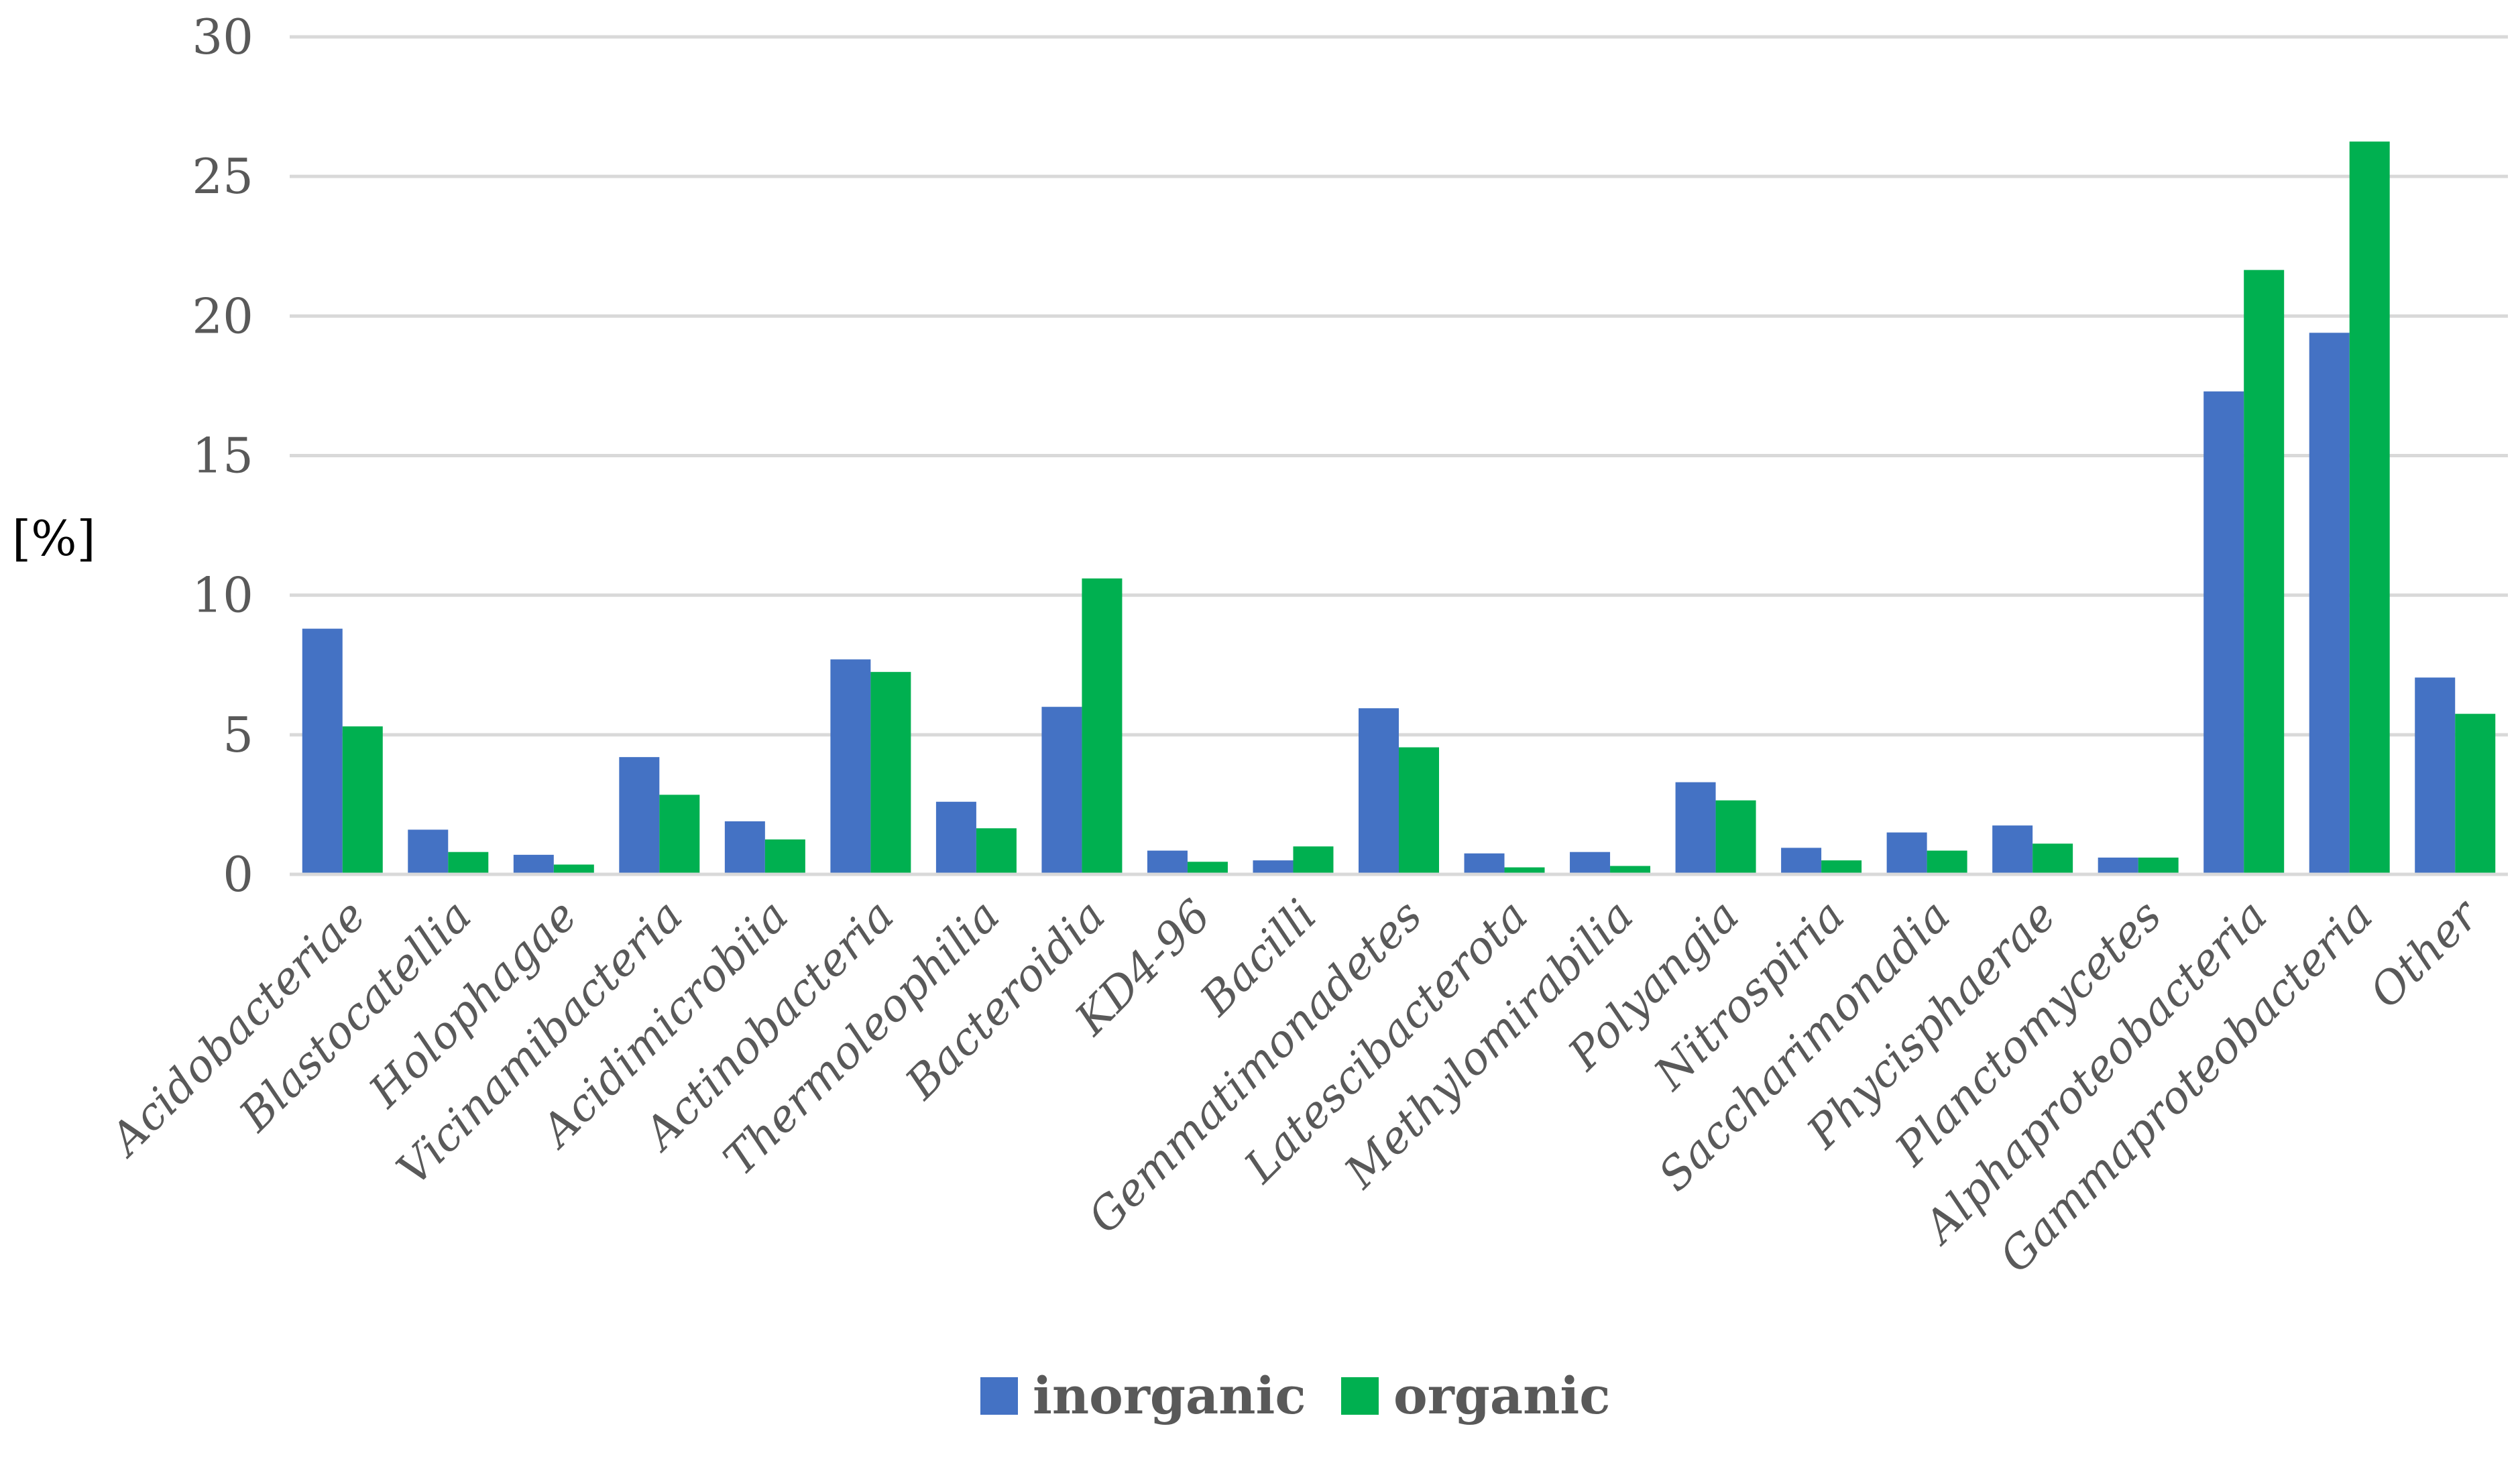  What do you see at coordinates (573, 869) in the screenshot?
I see `bar-organic-holophagae` at bounding box center [573, 869].